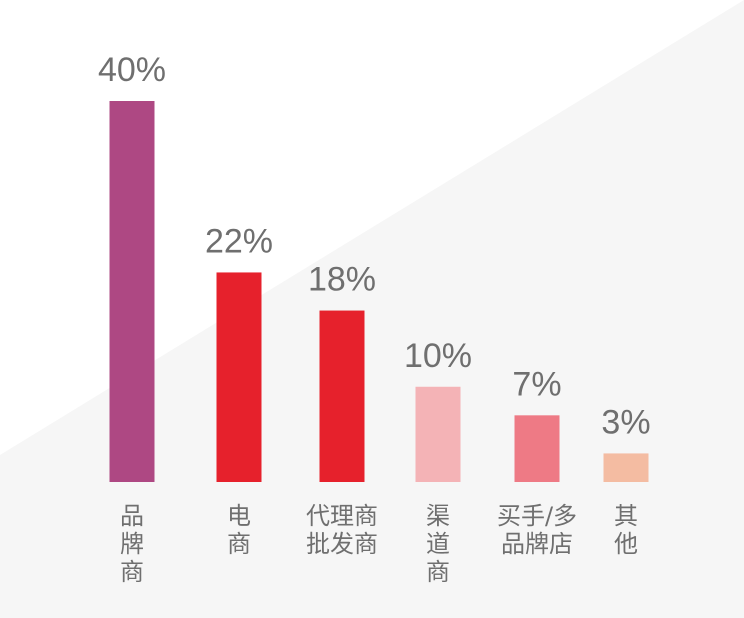 This screenshot has height=618, width=744. I want to click on value-label-6: 3%, so click(625, 422).